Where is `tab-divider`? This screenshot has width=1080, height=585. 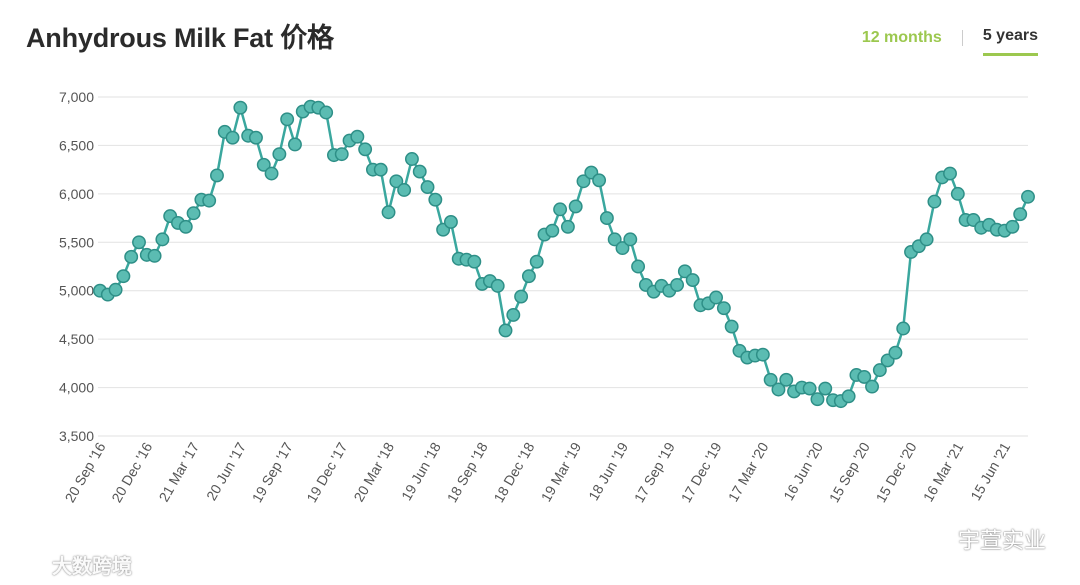 tab-divider is located at coordinates (962, 37).